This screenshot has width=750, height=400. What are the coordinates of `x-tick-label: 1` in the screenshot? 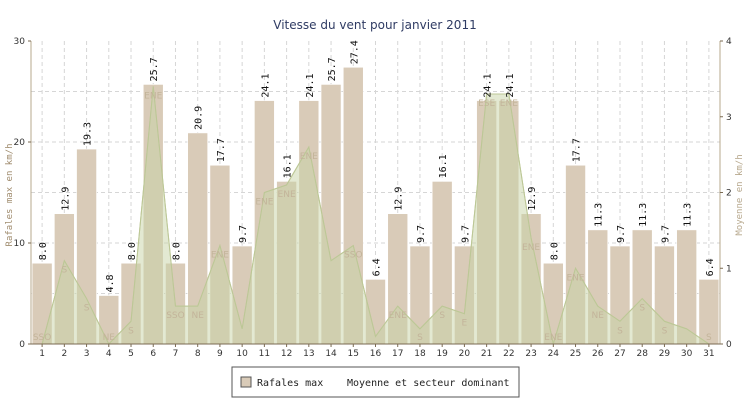 It's located at (42, 354).